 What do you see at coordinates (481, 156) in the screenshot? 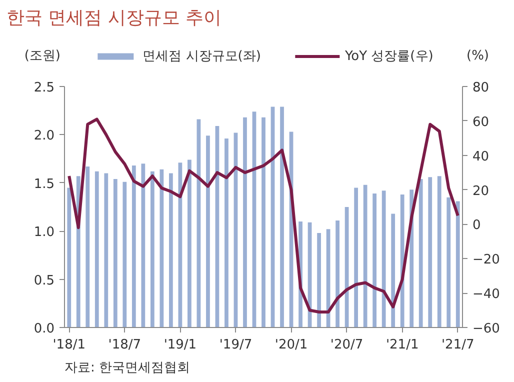
I see `y2-tick-label: 40` at bounding box center [481, 156].